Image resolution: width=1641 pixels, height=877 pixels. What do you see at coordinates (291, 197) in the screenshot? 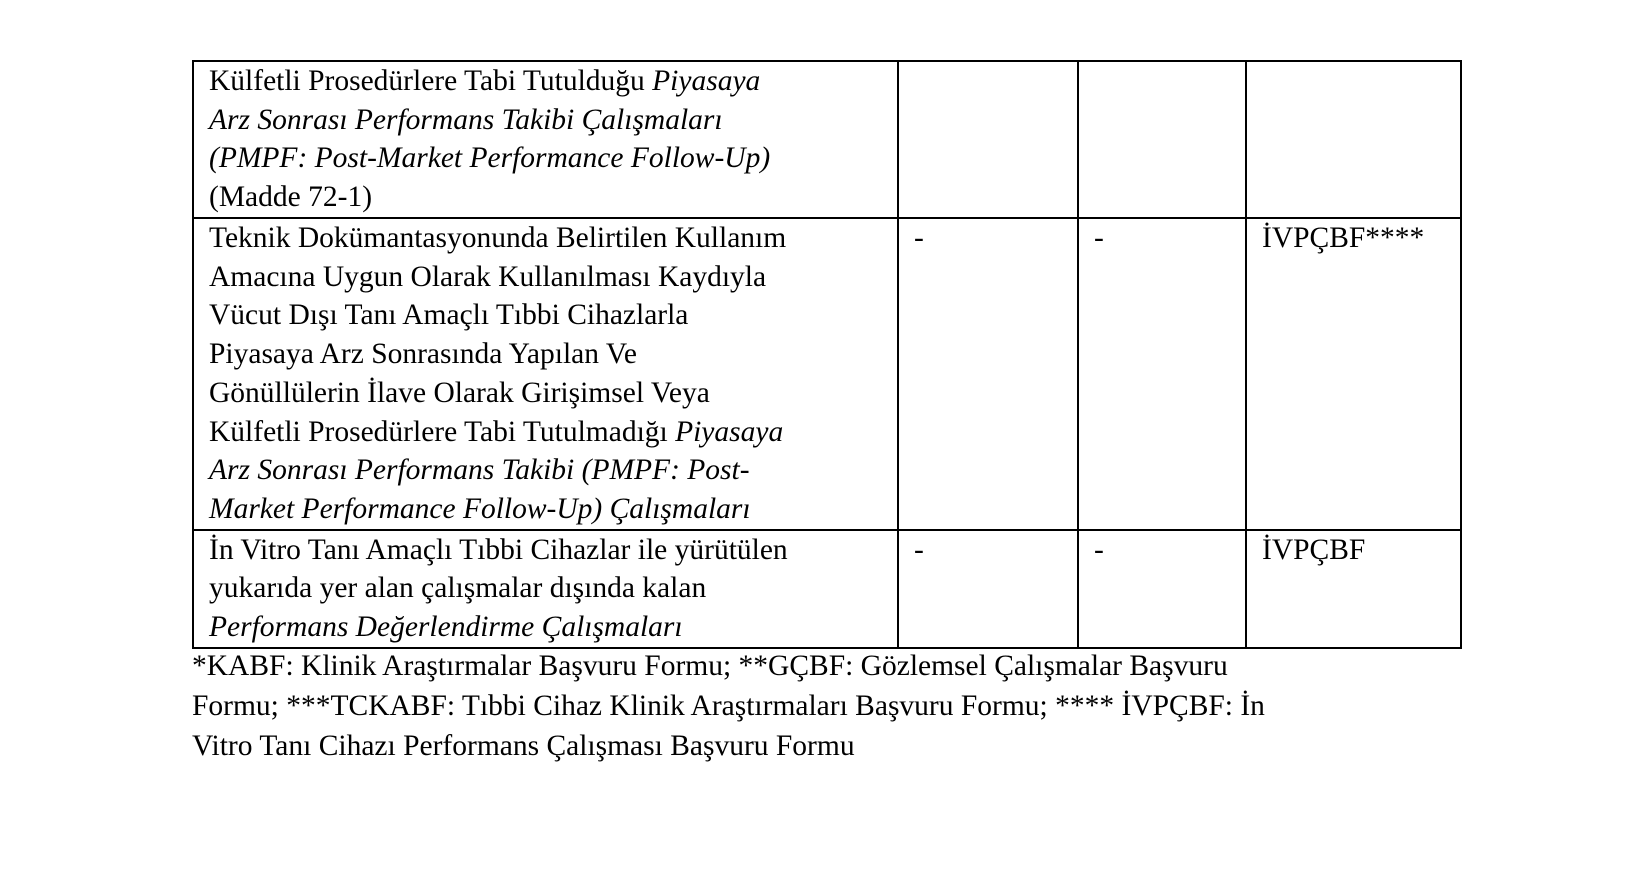
I see `text: (Madde 72-1)` at bounding box center [291, 197].